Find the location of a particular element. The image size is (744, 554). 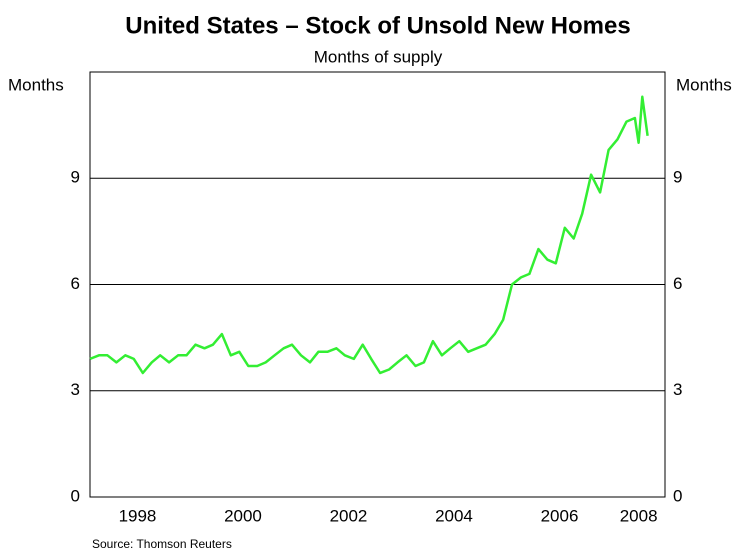

y2-tick-label: 3 is located at coordinates (677, 389).